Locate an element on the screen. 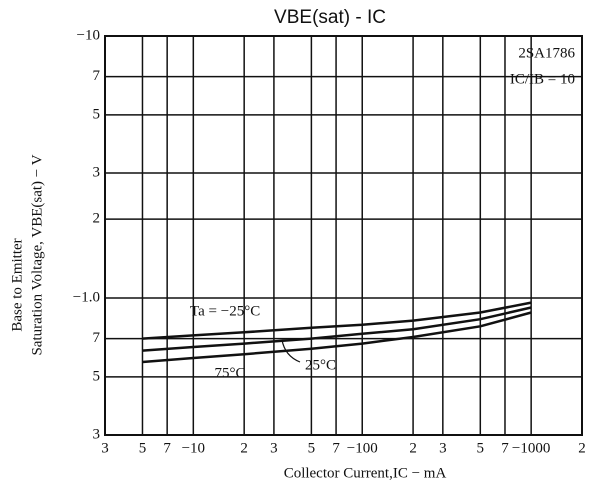 The image size is (589, 493). series-label: 75°C is located at coordinates (229, 373).